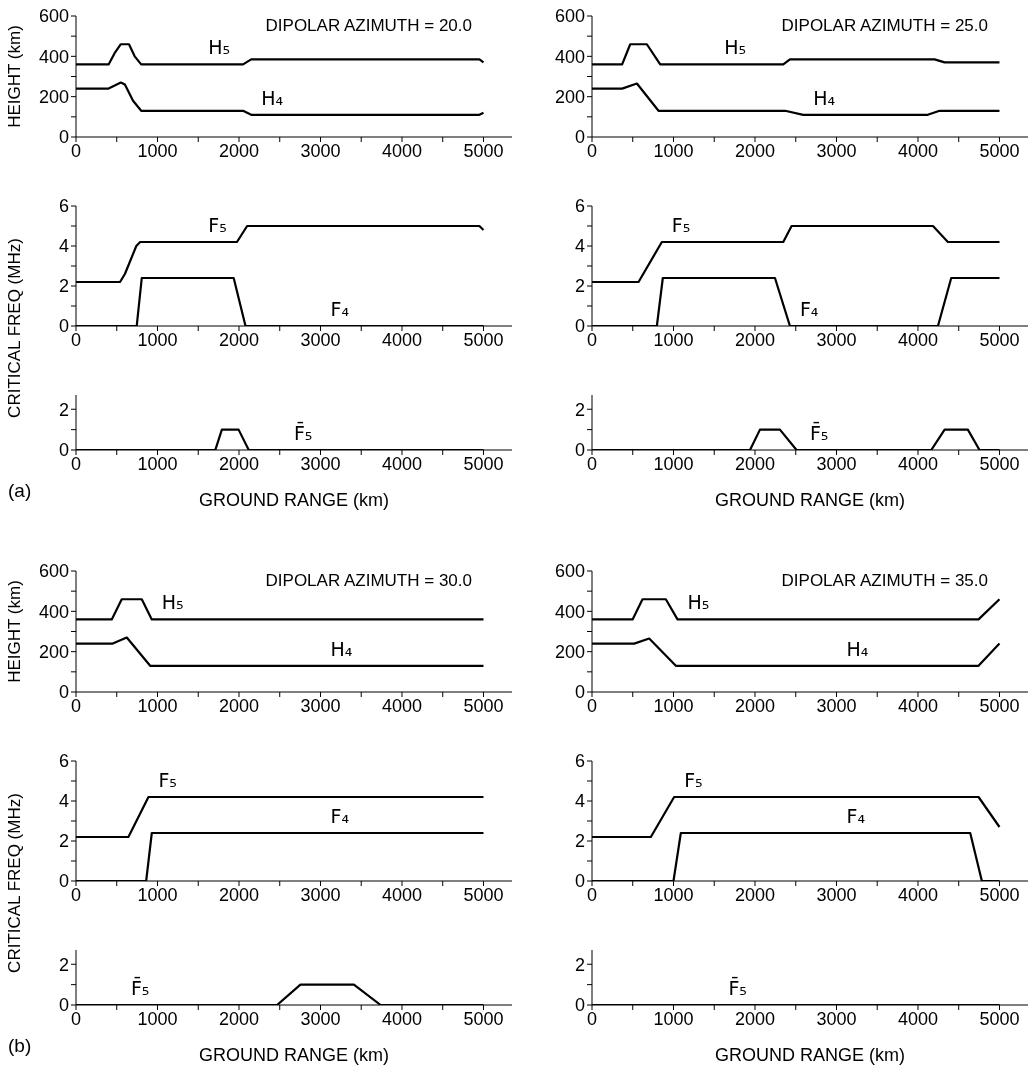 Image resolution: width=1032 pixels, height=1078 pixels. I want to click on text: (a), so click(20, 491).